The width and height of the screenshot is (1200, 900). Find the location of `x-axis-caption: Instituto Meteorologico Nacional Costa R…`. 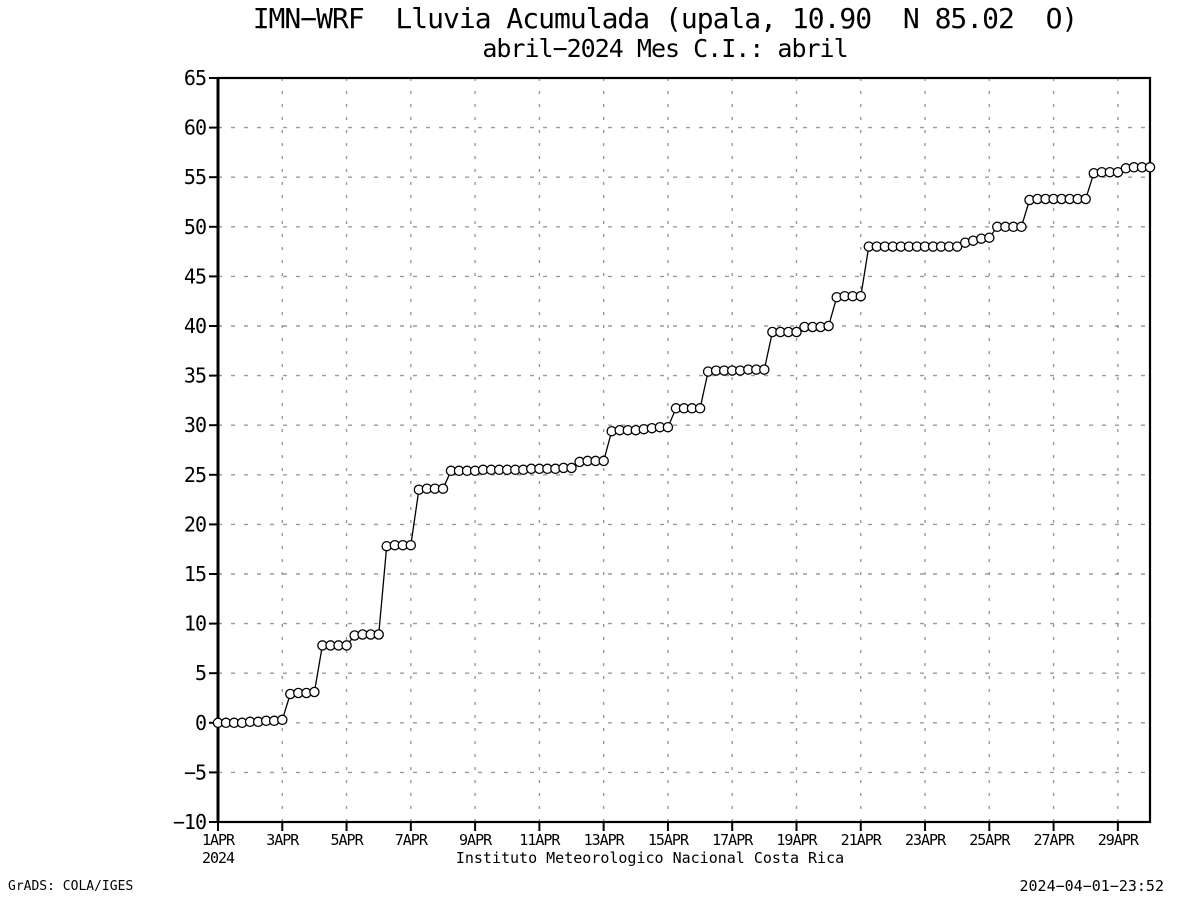

x-axis-caption: Instituto Meteorologico Nacional Costa R… is located at coordinates (650, 858).